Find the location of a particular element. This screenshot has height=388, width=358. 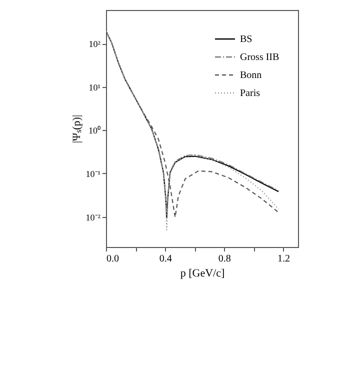

x-tick-label: 0.0 is located at coordinates (112, 259).